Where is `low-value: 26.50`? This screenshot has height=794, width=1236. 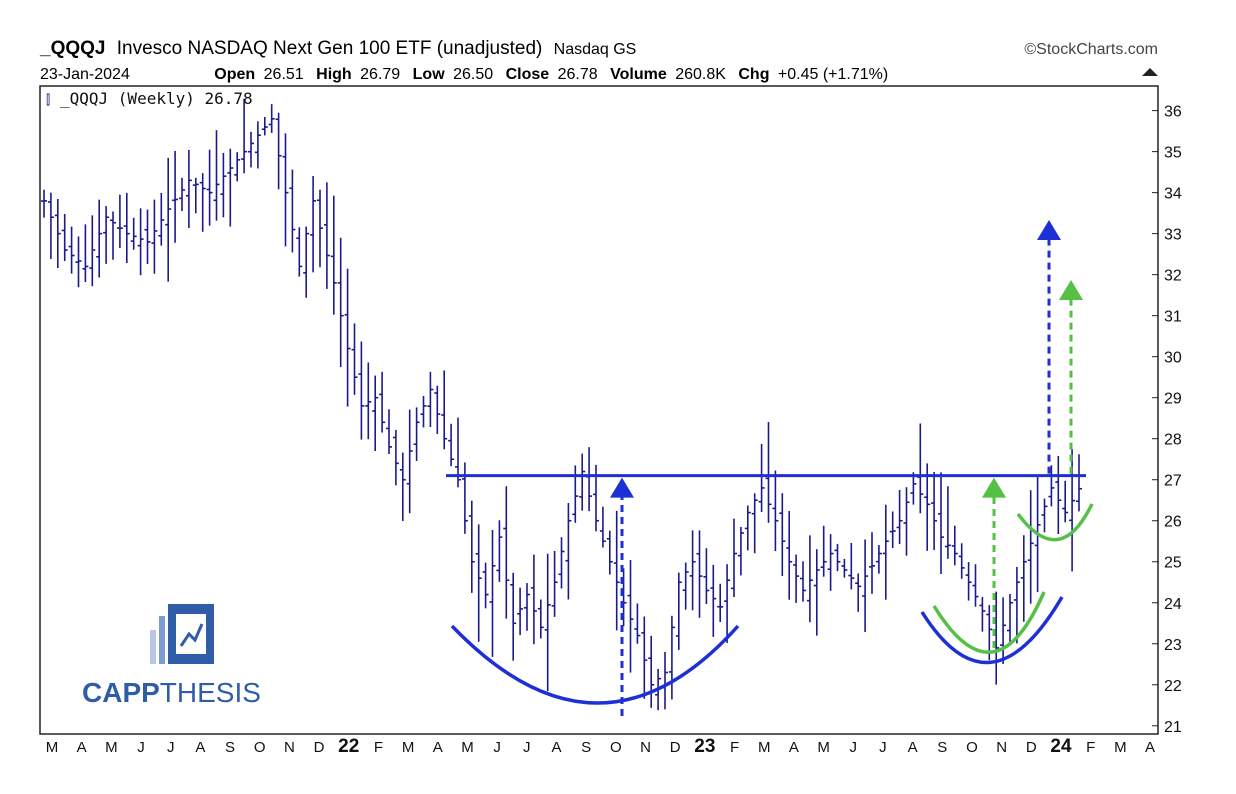
low-value: 26.50 is located at coordinates (473, 74).